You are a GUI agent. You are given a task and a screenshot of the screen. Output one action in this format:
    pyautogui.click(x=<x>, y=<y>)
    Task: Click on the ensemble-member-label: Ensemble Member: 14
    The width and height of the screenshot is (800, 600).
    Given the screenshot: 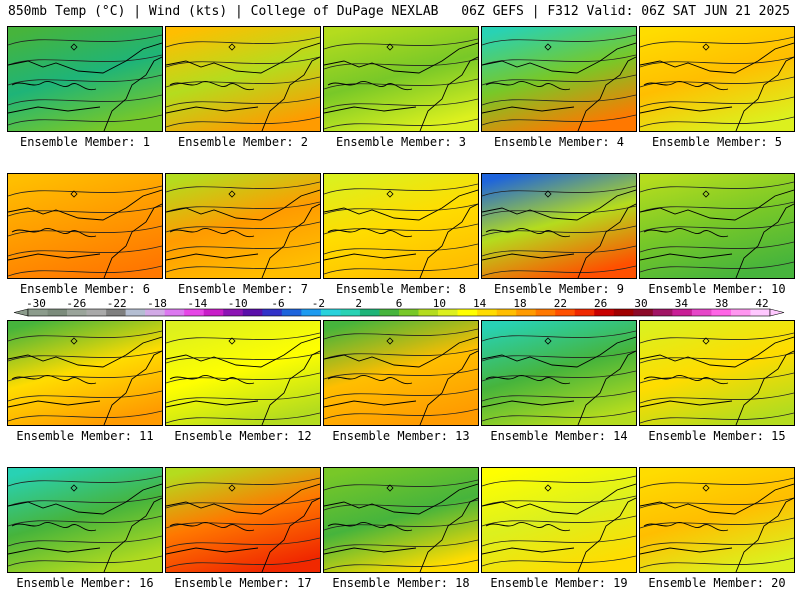 What is the action you would take?
    pyautogui.click(x=559, y=436)
    